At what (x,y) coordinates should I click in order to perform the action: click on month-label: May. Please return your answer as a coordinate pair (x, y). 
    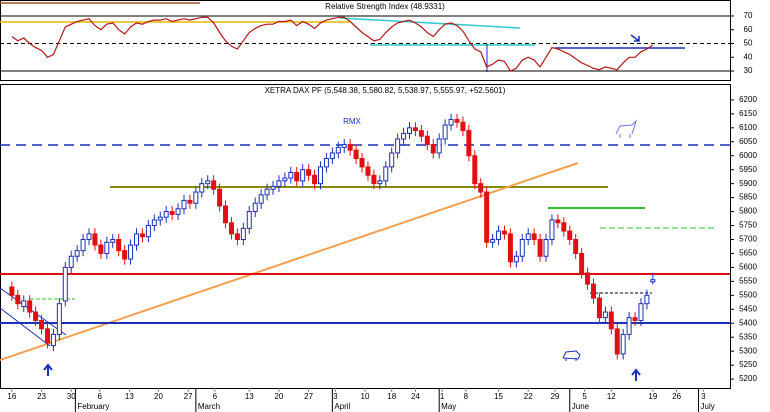
    Looking at the image, I should click on (448, 406).